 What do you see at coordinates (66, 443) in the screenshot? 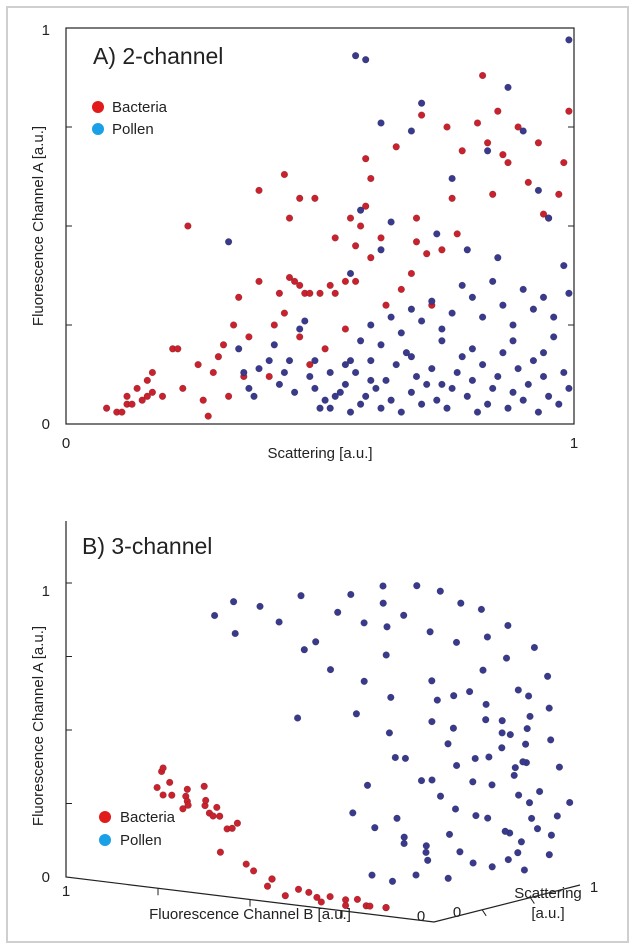
I see `panel-a-x-tick-0: 0` at bounding box center [66, 443].